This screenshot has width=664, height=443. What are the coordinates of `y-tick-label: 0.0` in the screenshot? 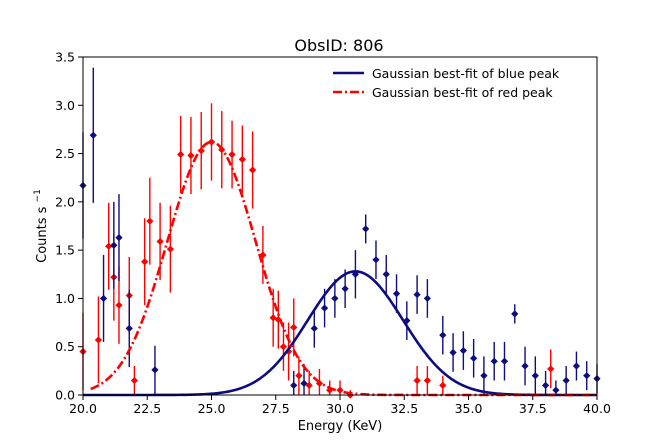 It's located at (65, 395).